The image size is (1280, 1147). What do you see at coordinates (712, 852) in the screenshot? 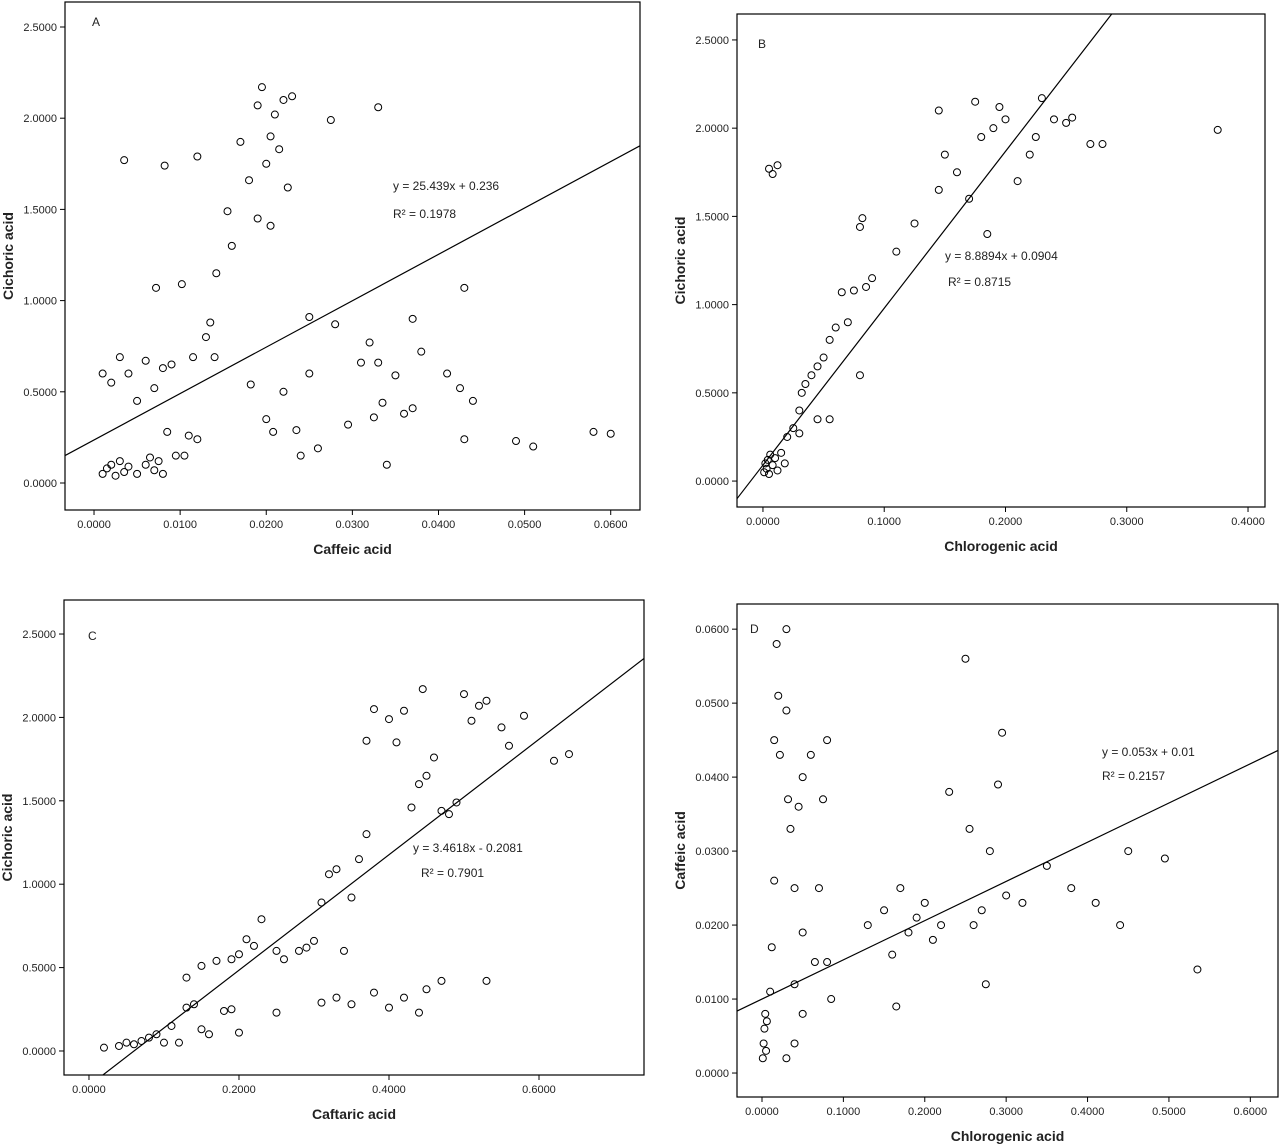
I see `y-tick-label: 0.0300` at bounding box center [712, 852].